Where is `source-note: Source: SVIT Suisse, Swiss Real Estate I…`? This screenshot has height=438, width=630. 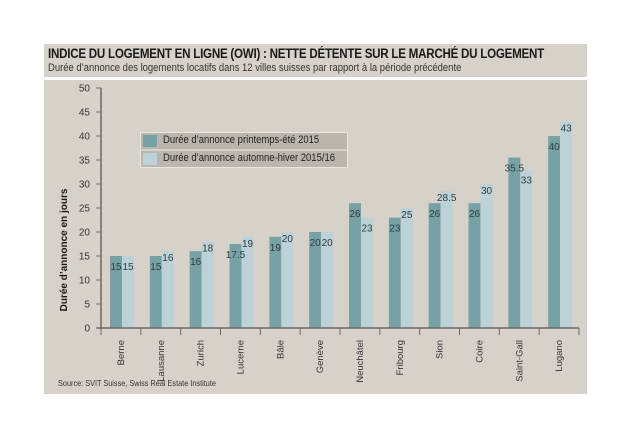 source-note: Source: SVIT Suisse, Swiss Real Estate I… is located at coordinates (137, 383).